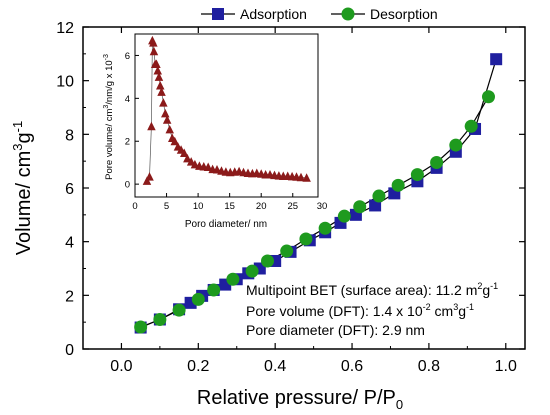 This screenshot has height=415, width=550. I want to click on annotation-bet-sup2: -1, so click(494, 286).